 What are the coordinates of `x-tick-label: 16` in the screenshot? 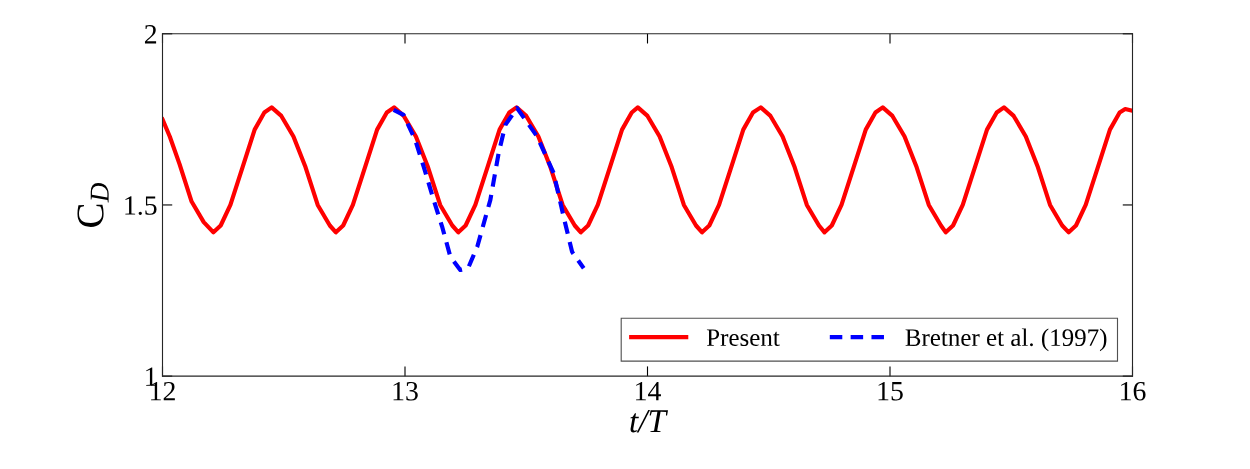 It's located at (1133, 391).